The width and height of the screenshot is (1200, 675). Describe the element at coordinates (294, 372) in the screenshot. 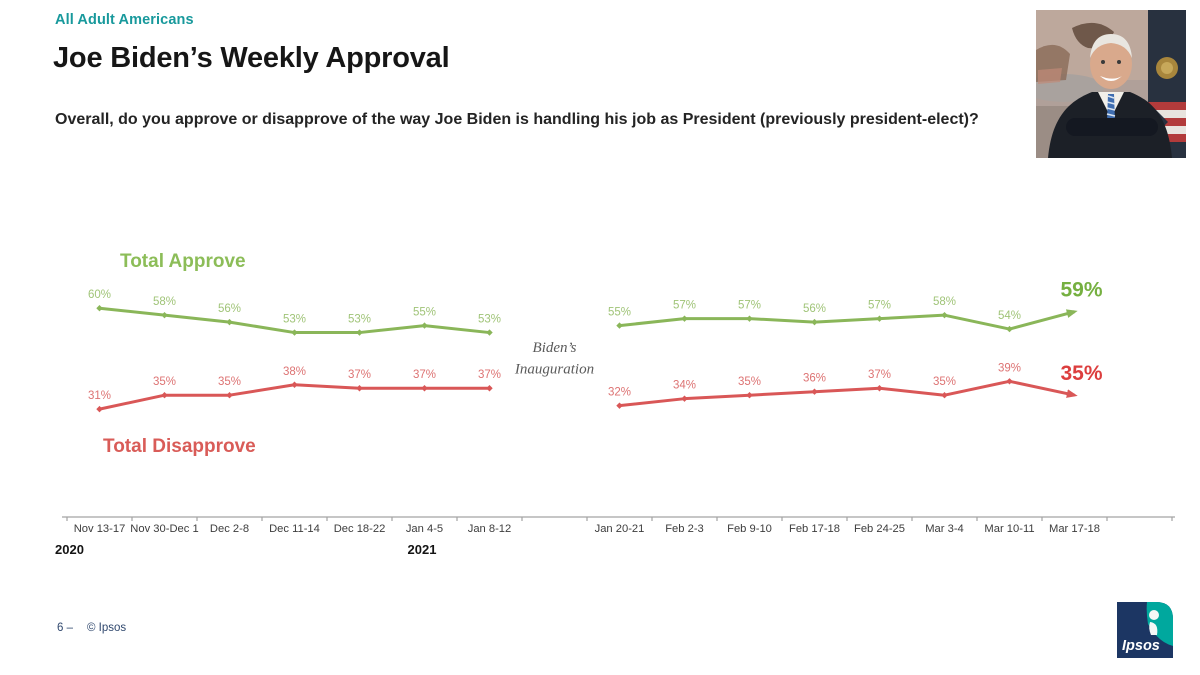

I see `data-label: 38%` at that location.